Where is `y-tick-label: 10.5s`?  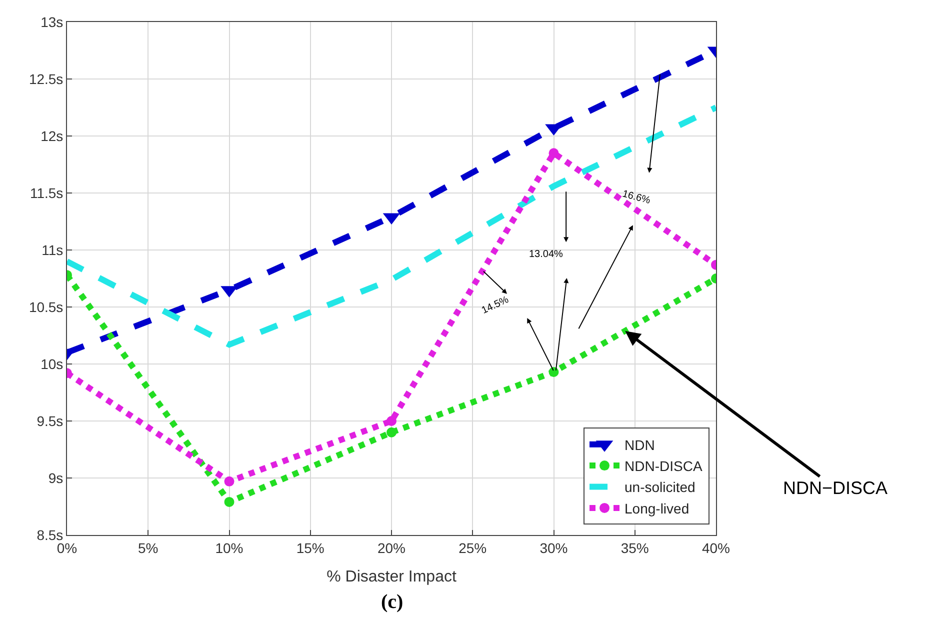 y-tick-label: 10.5s is located at coordinates (46, 306).